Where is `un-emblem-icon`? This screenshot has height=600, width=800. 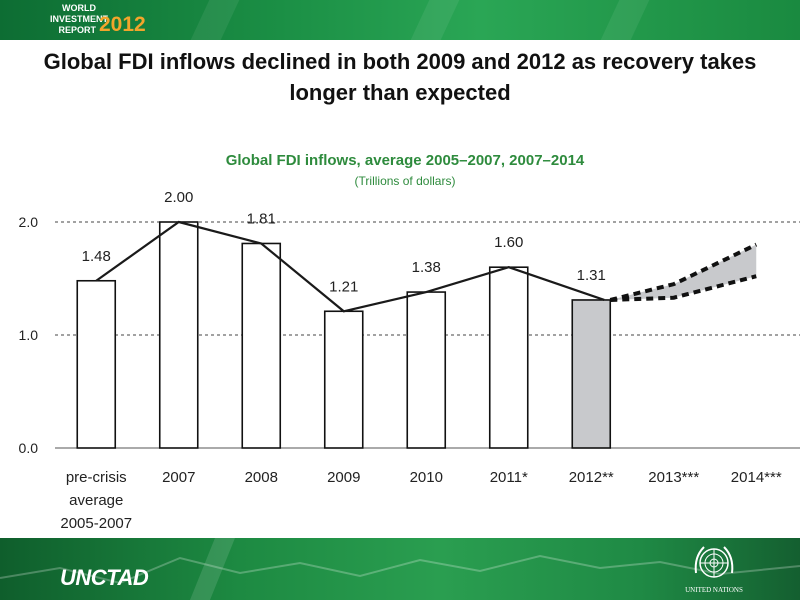
un-emblem-icon is located at coordinates (714, 562).